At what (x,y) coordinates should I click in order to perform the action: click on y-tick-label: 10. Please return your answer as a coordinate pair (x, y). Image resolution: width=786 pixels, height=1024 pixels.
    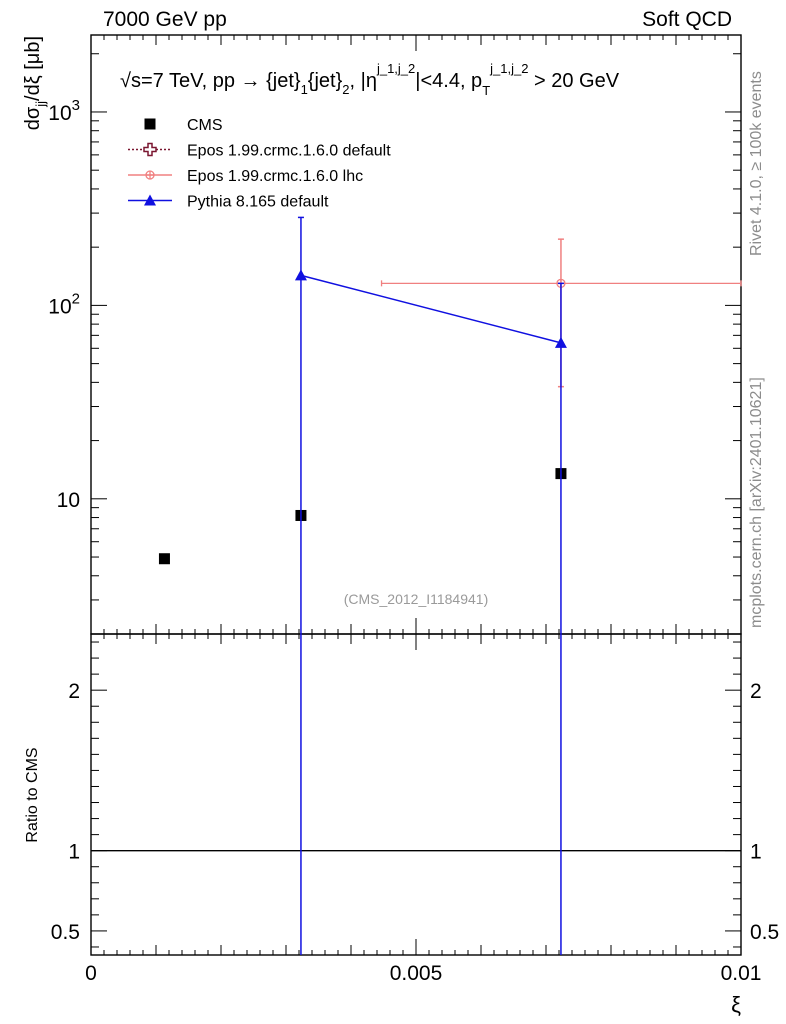
    Looking at the image, I should click on (68, 500).